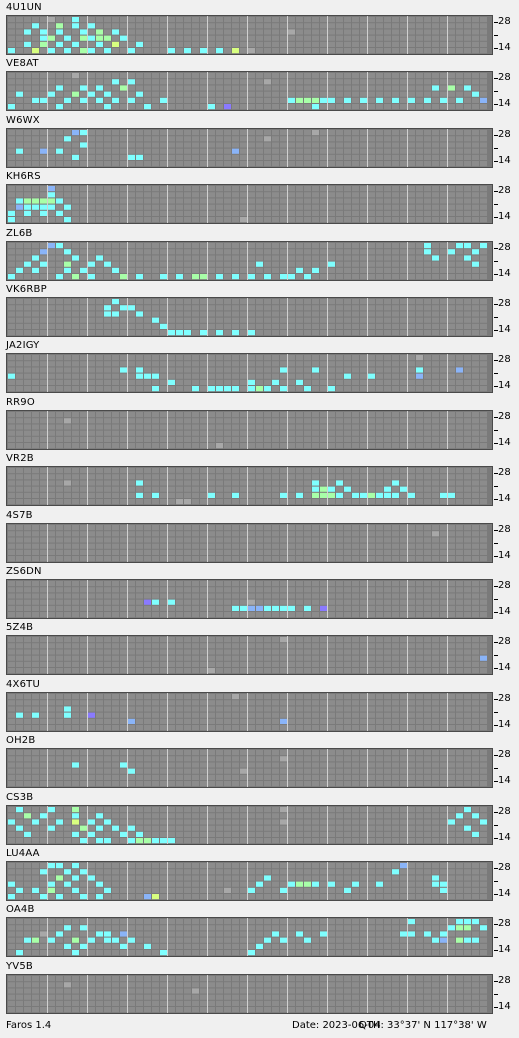 The image size is (519, 1038). Describe the element at coordinates (147, 602) in the screenshot. I see `grid-cell-purple` at that location.